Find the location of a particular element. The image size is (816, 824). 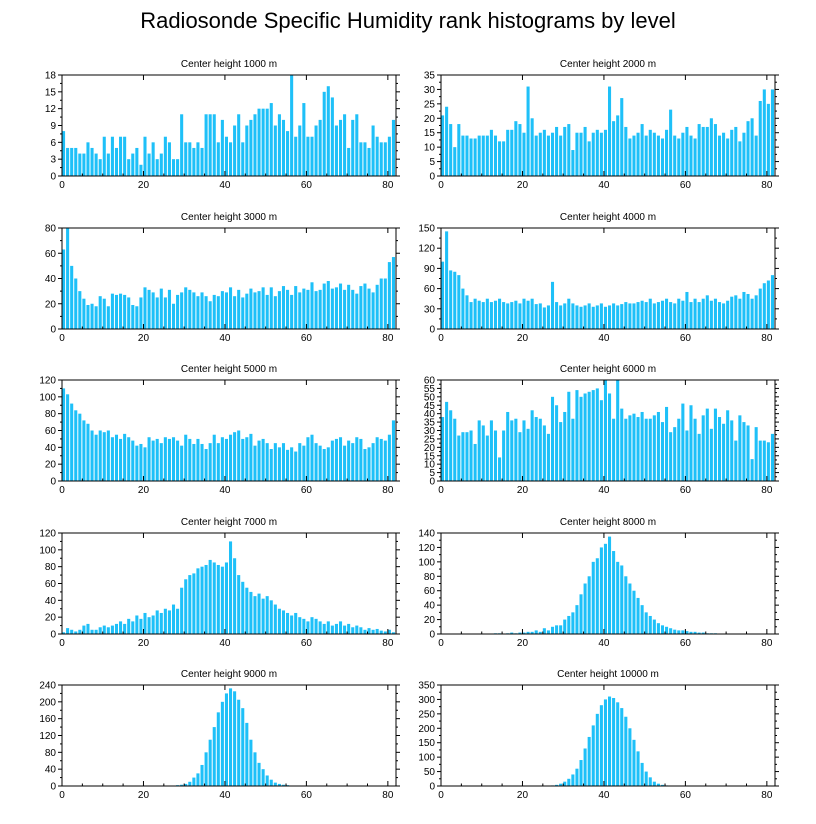

y-tick-label: 240 is located at coordinates (47, 686).